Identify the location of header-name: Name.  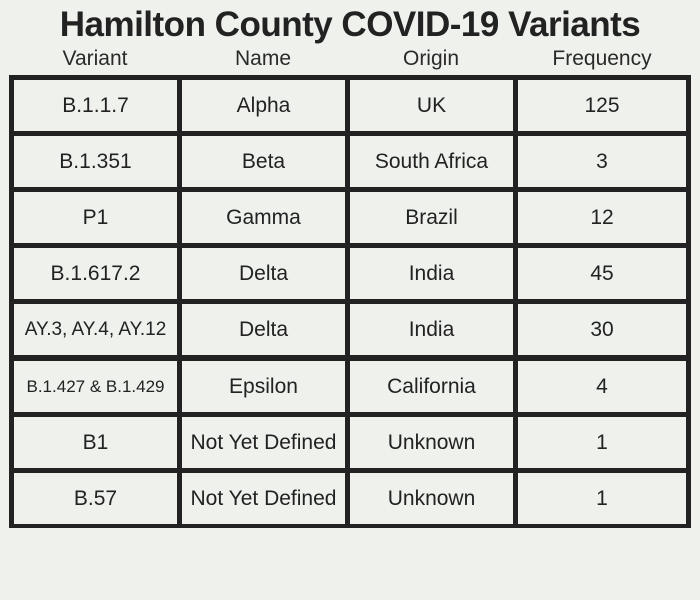
(263, 58).